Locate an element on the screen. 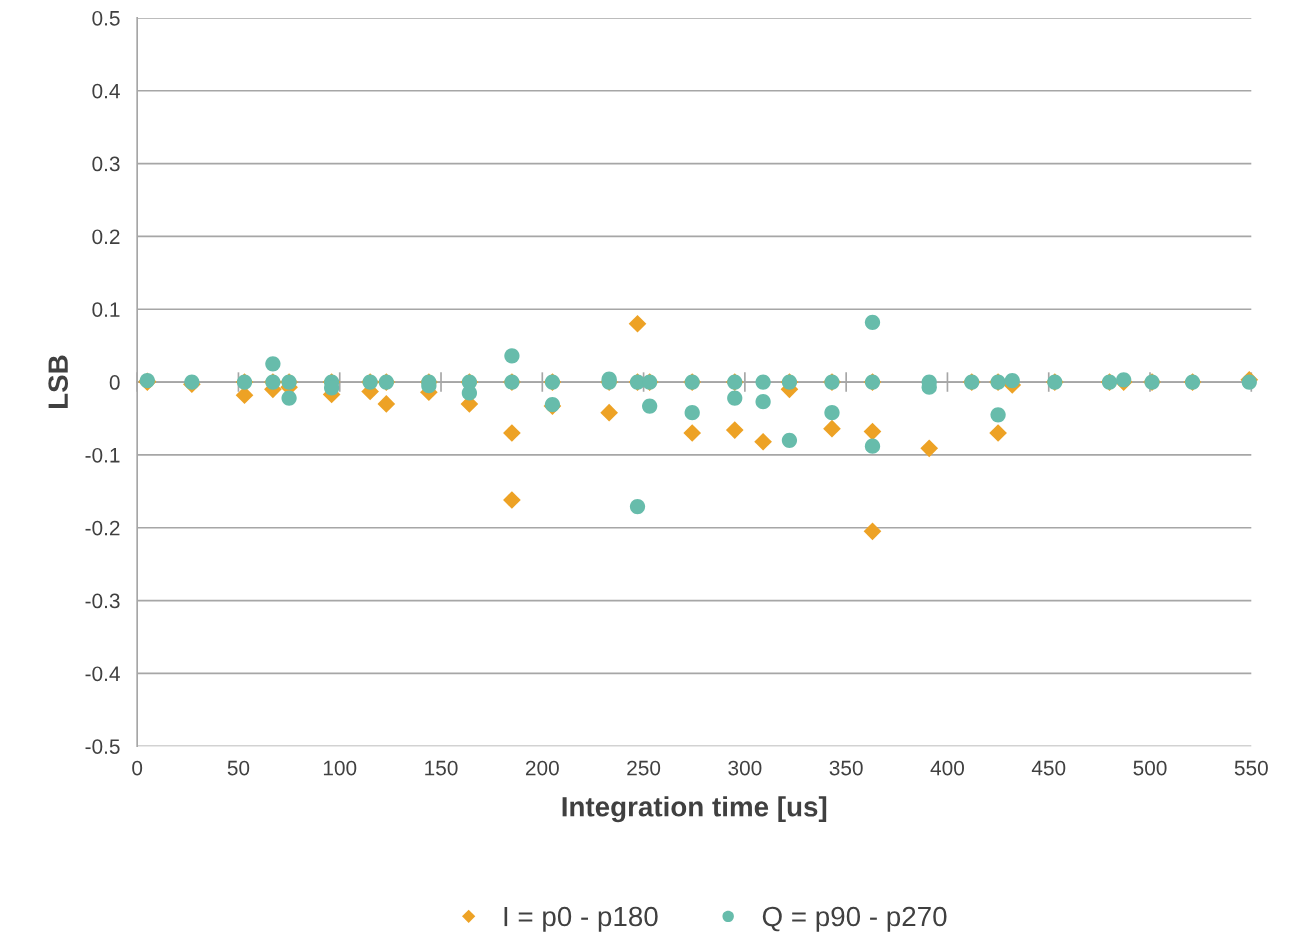 This screenshot has width=1294, height=941. y-tick-label: 0.2 is located at coordinates (106, 237).